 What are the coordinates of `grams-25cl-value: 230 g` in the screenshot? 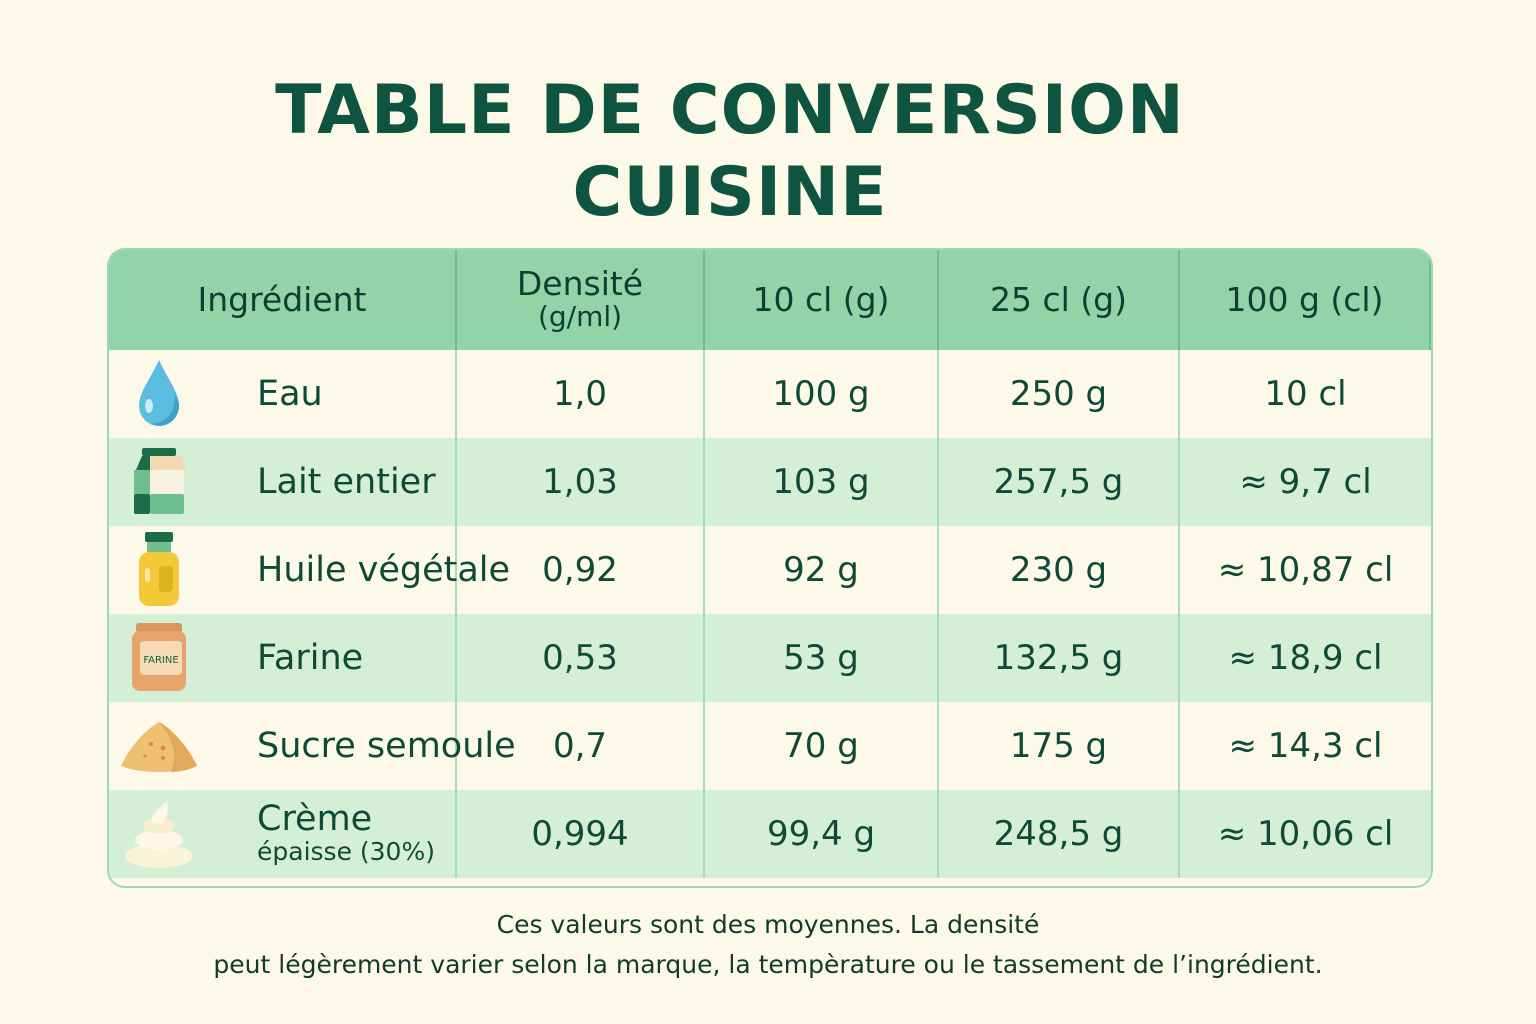 It's located at (1059, 570).